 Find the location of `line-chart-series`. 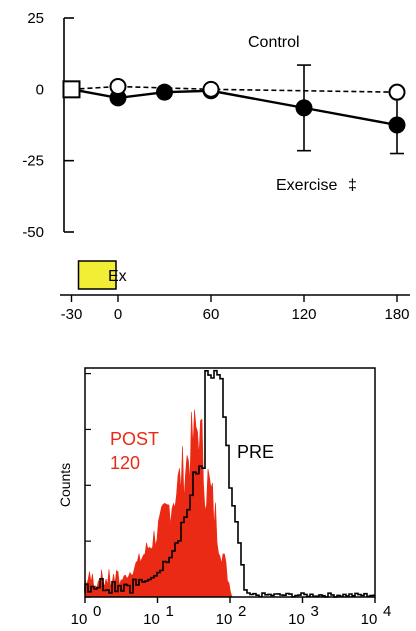

line-chart-series is located at coordinates (234, 109).